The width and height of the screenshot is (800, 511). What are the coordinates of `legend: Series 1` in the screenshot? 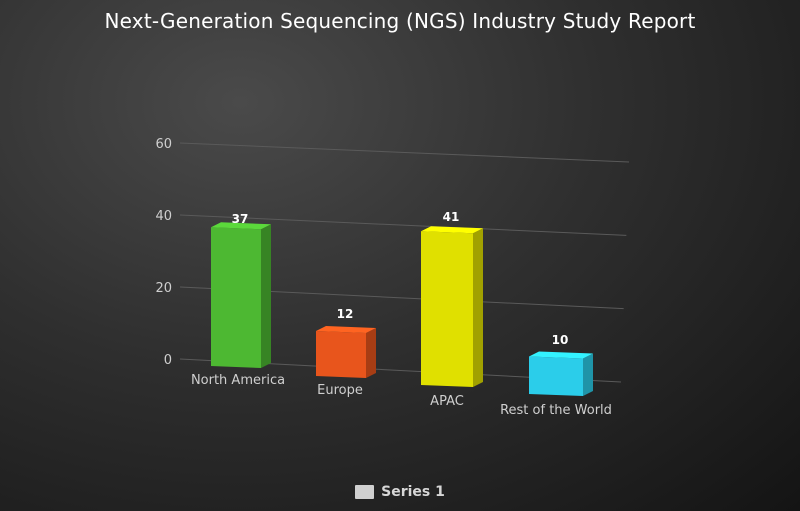 It's located at (400, 492).